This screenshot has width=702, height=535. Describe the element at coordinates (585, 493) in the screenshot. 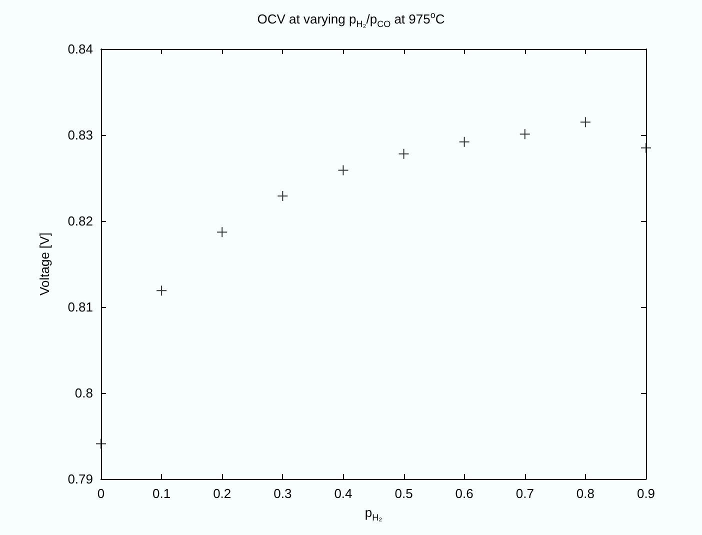

I see `x-tick-label: 0.8` at that location.